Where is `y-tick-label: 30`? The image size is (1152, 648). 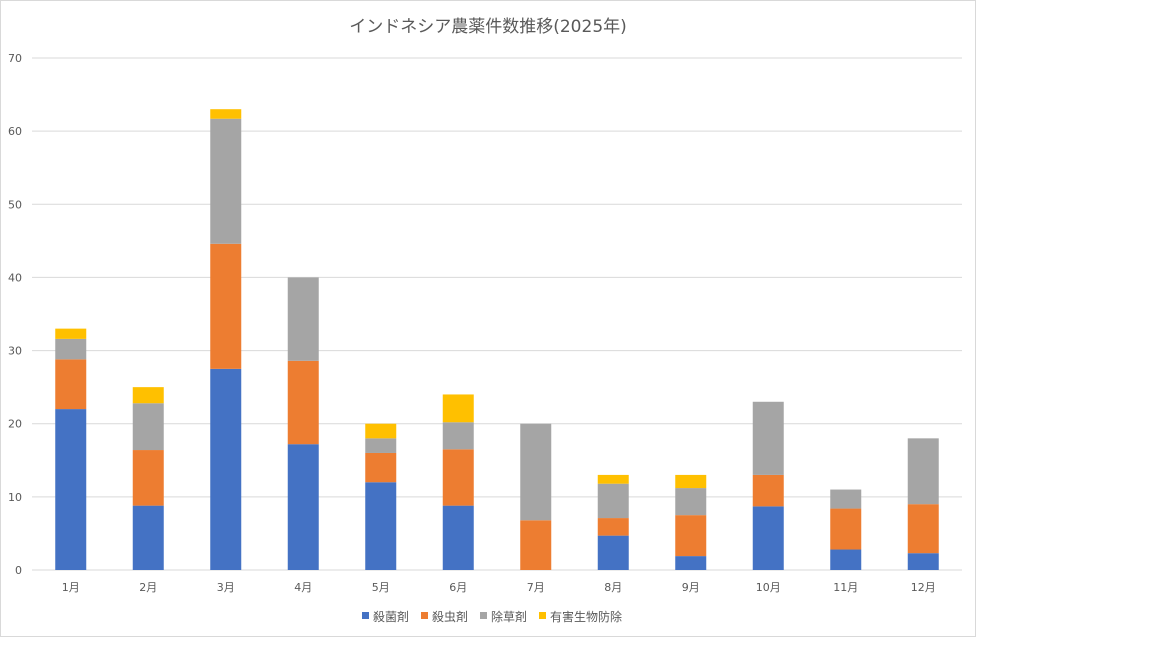 y-tick-label: 30 is located at coordinates (15, 351).